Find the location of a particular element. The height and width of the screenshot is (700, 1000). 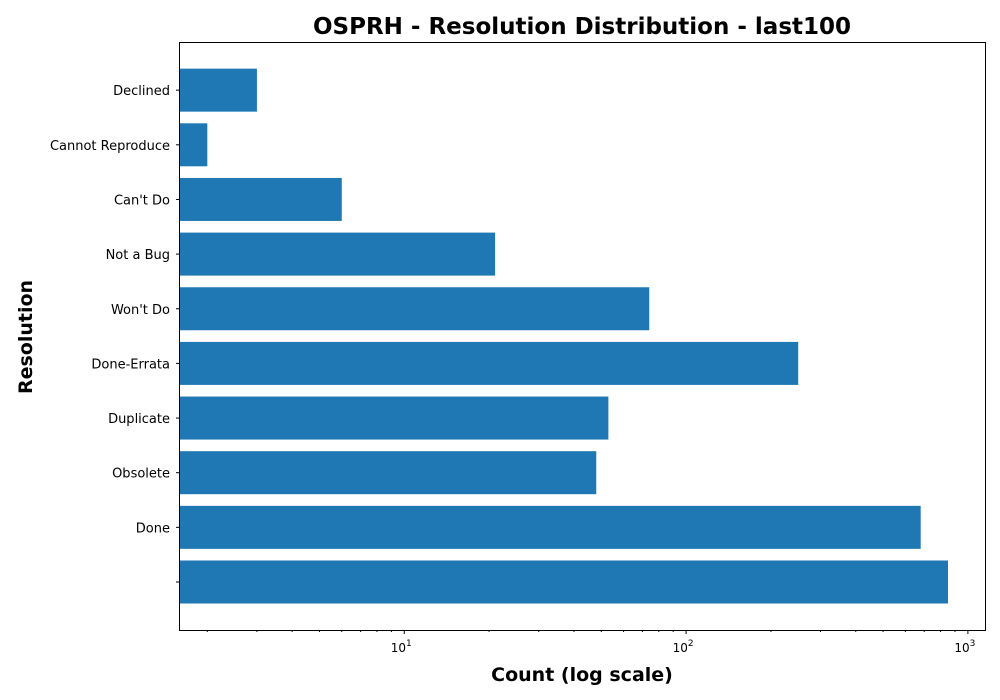

y-tick-label: Done is located at coordinates (153, 528).